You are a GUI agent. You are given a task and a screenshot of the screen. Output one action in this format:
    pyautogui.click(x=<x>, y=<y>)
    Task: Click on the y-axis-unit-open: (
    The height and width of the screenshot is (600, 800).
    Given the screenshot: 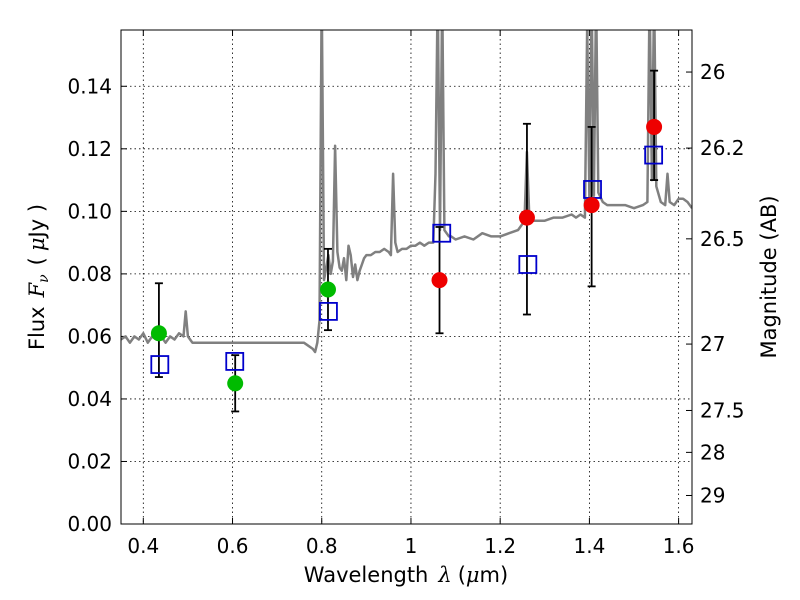 What is the action you would take?
    pyautogui.click(x=37, y=261)
    